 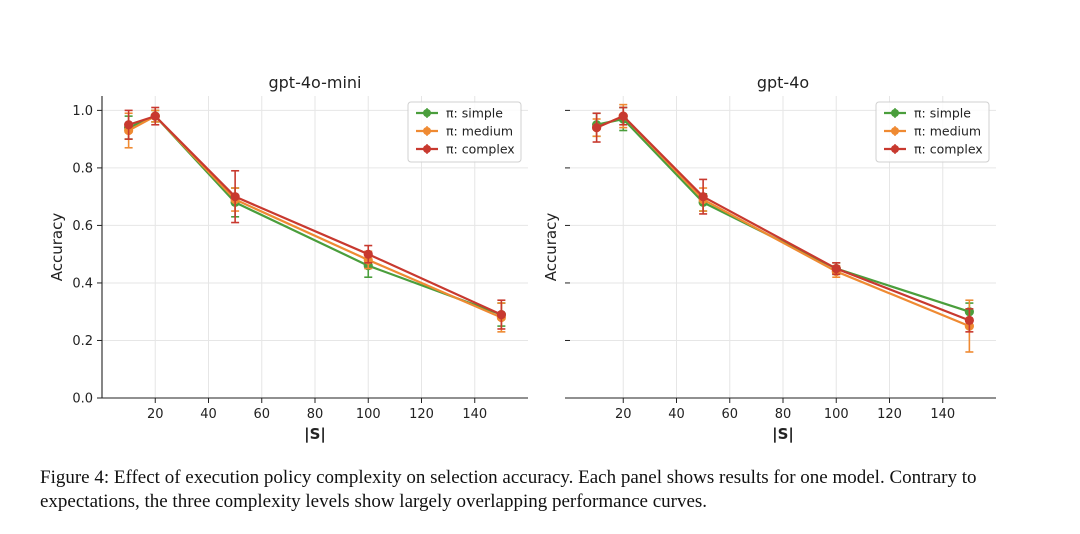 What do you see at coordinates (82, 168) in the screenshot?
I see `y-tick-label: 0.8` at bounding box center [82, 168].